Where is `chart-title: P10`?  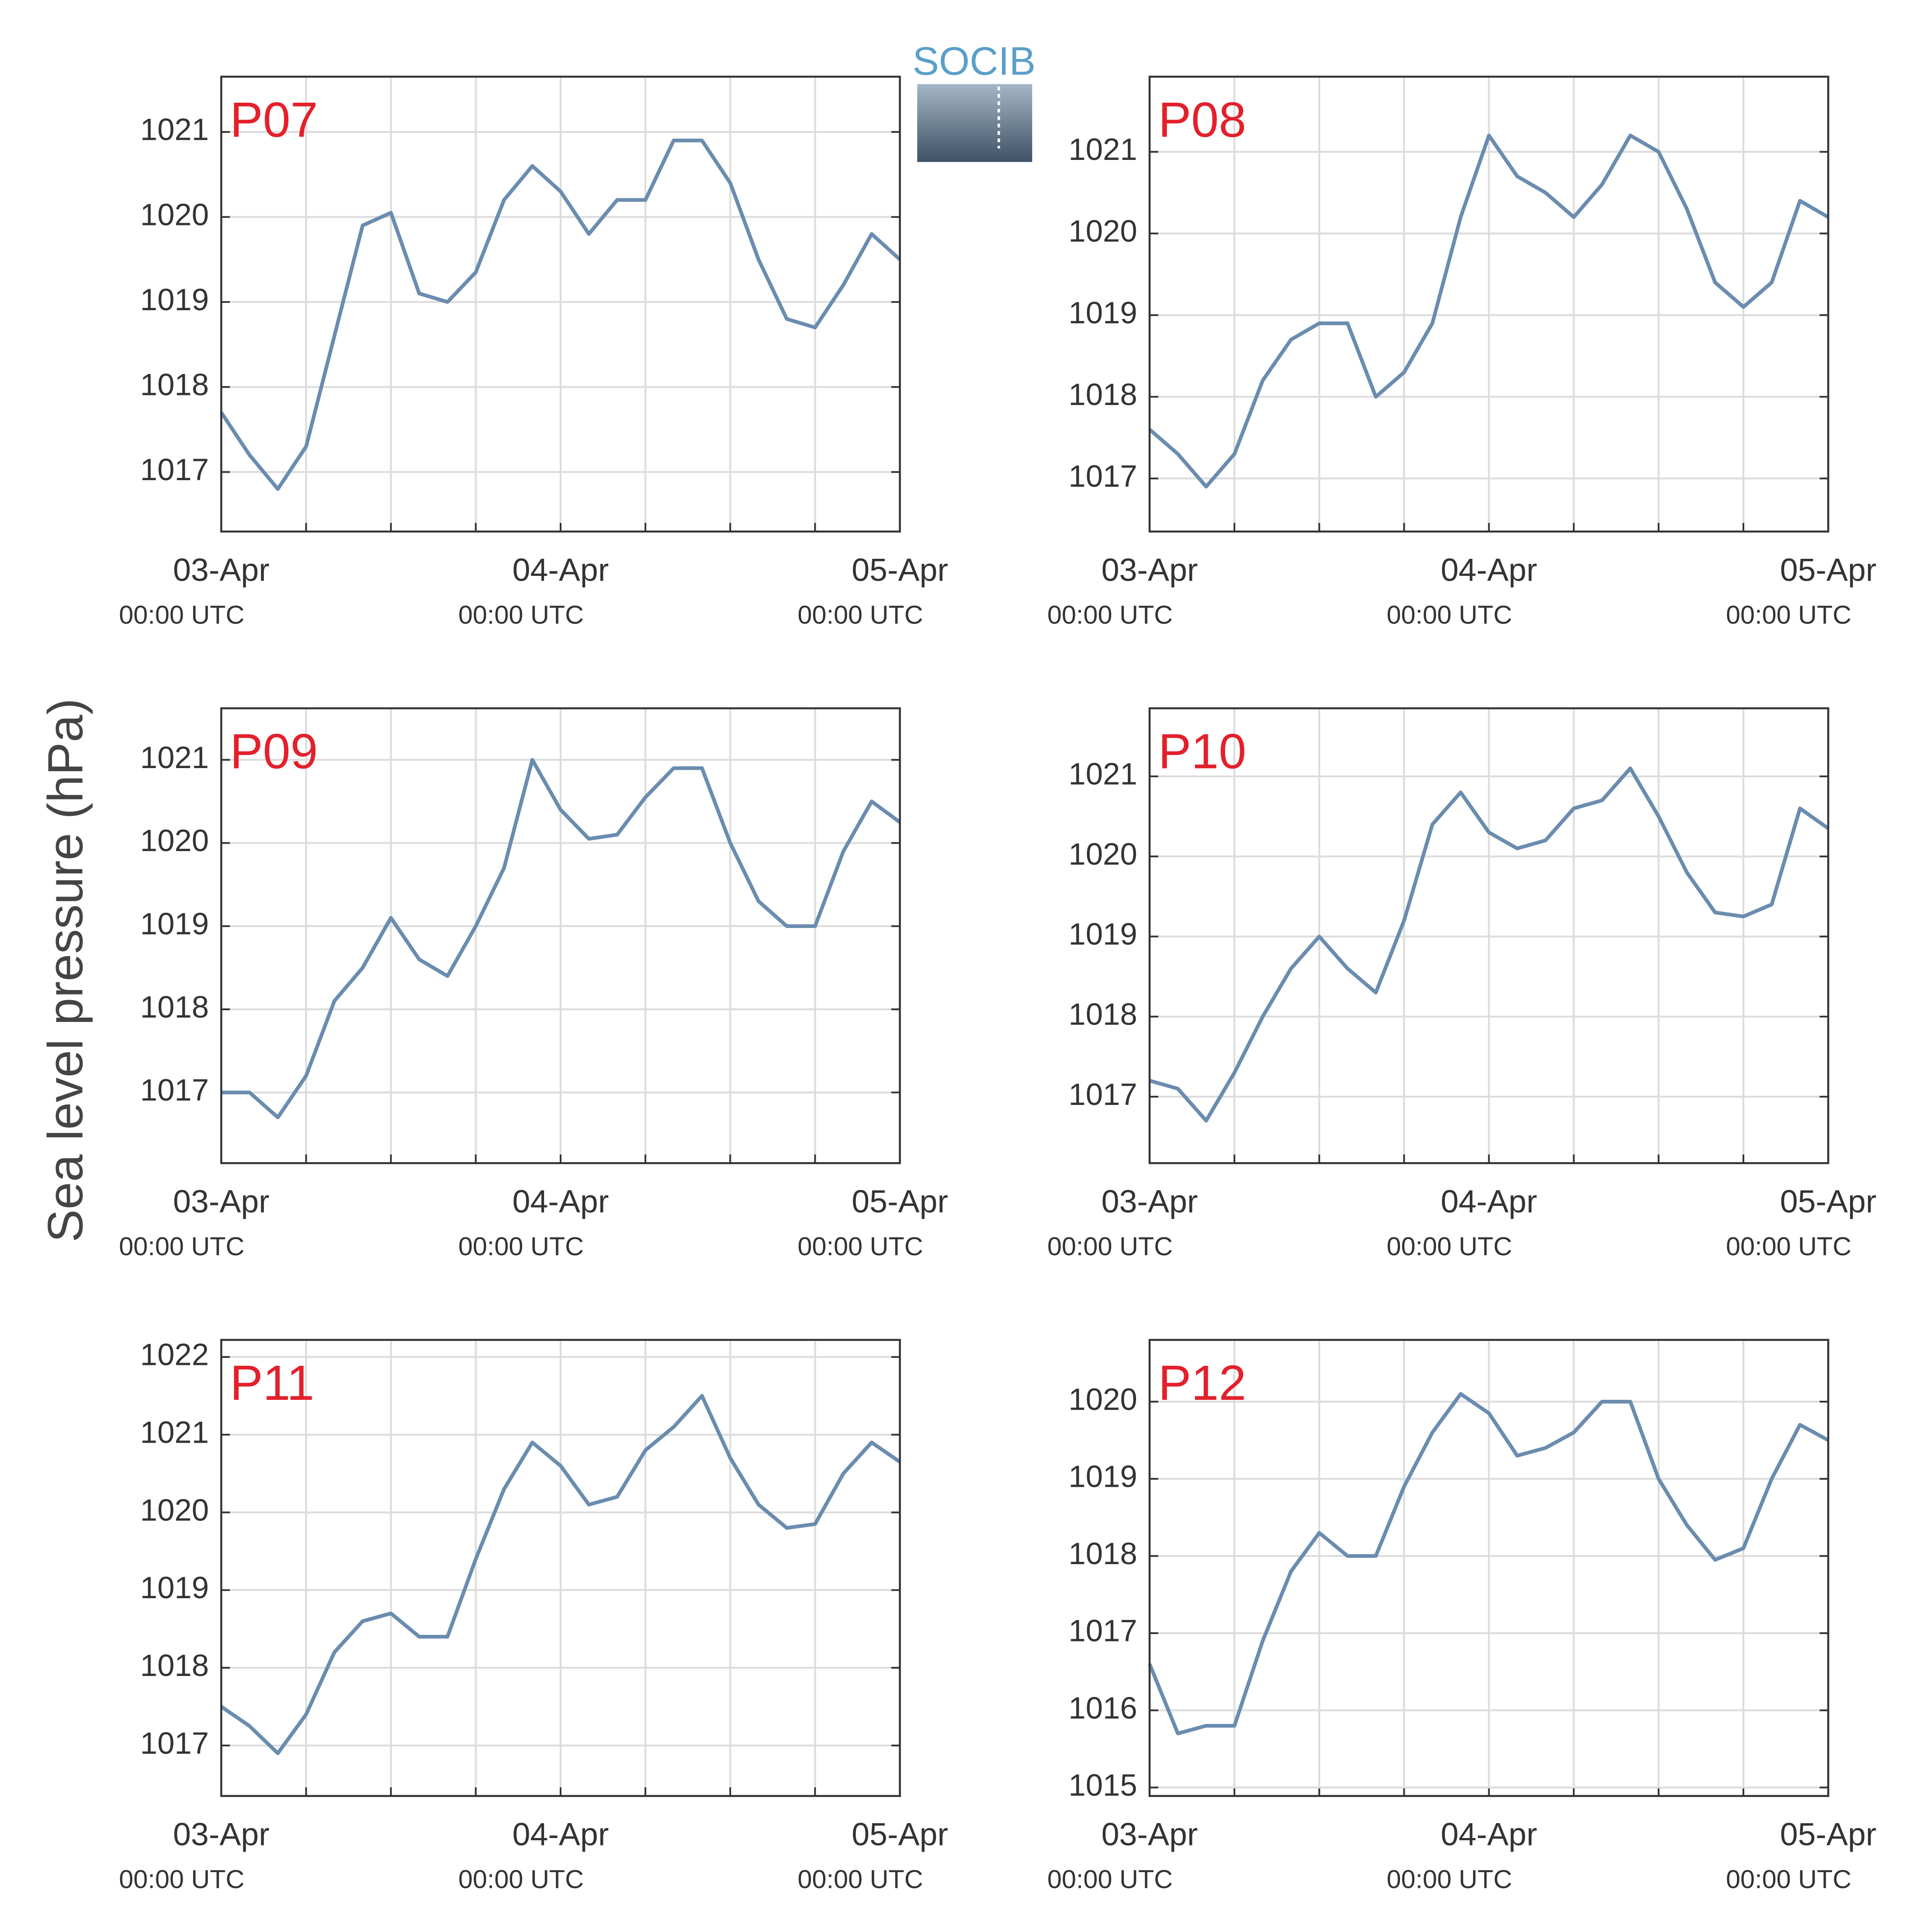
chart-title: P10 is located at coordinates (1202, 751).